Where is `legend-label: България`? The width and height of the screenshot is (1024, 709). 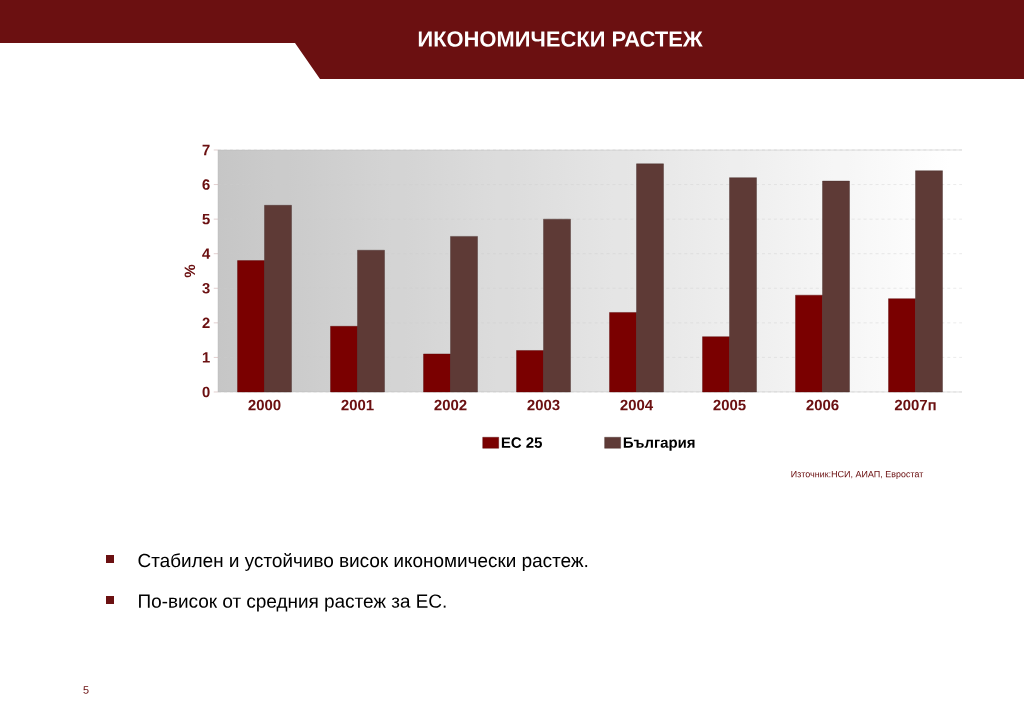 legend-label: България is located at coordinates (659, 444).